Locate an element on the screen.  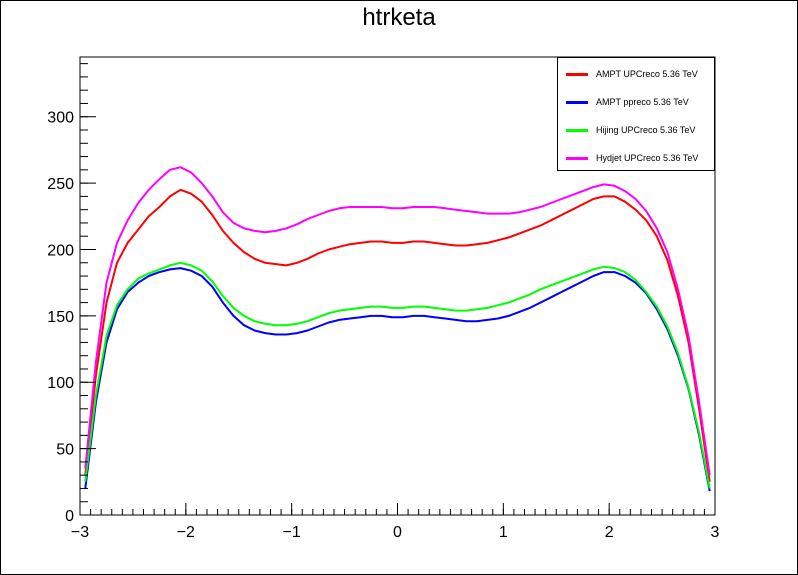
legend-entry: Hijing UPCreco 5.36 TeV is located at coordinates (636, 130).